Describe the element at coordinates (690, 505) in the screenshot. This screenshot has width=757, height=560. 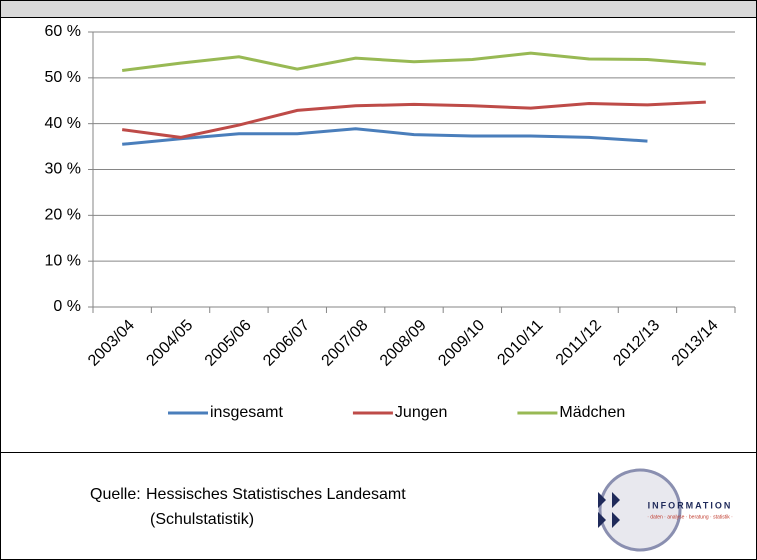
I see `logo-text: INFORMATION` at that location.